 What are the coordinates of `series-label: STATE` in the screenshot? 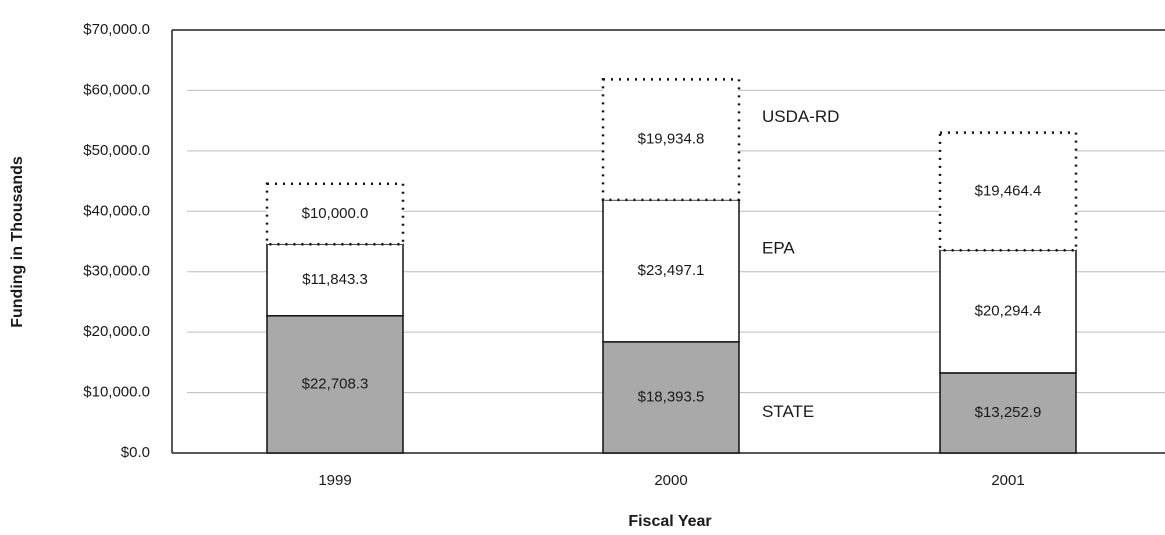 It's located at (788, 411).